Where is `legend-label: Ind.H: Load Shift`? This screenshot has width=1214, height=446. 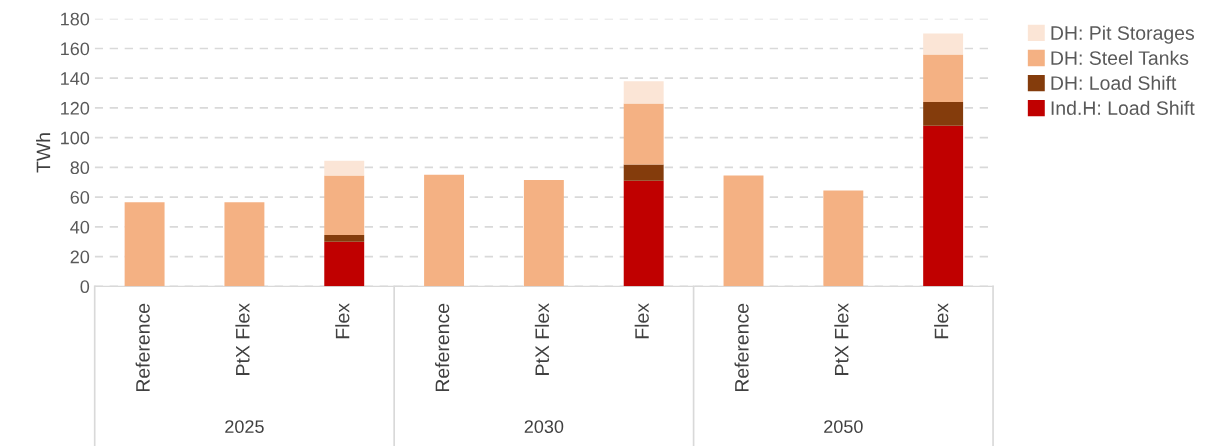 legend-label: Ind.H: Load Shift is located at coordinates (1123, 108).